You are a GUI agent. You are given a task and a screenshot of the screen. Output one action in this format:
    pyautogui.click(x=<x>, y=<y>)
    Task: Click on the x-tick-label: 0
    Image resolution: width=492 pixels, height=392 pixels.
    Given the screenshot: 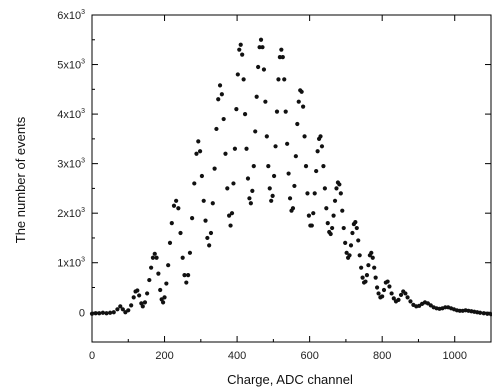 What is the action you would take?
    pyautogui.click(x=92, y=356)
    